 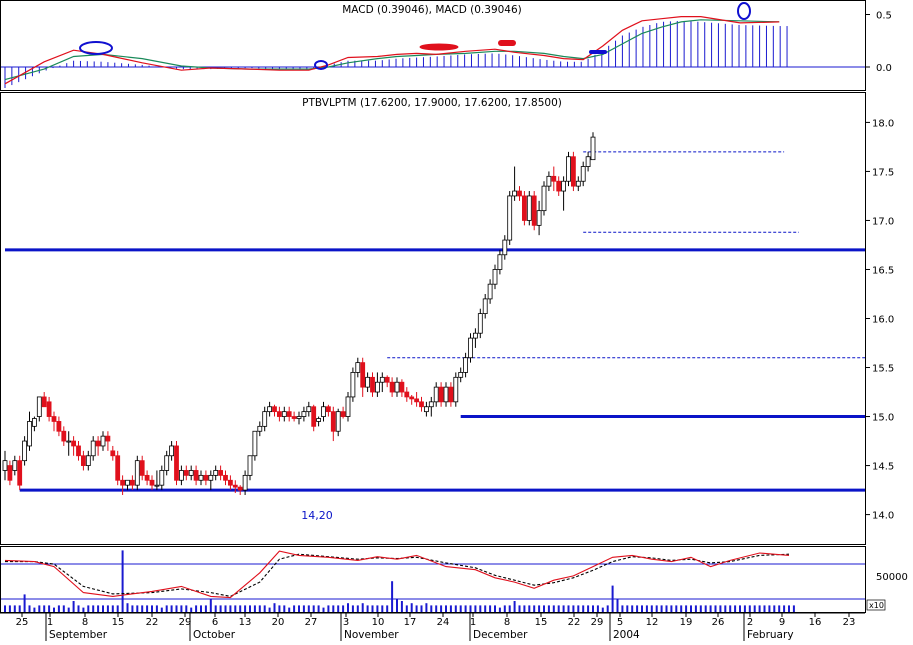 What do you see at coordinates (883, 320) in the screenshot?
I see `price-ytick-label: 16.0` at bounding box center [883, 320].